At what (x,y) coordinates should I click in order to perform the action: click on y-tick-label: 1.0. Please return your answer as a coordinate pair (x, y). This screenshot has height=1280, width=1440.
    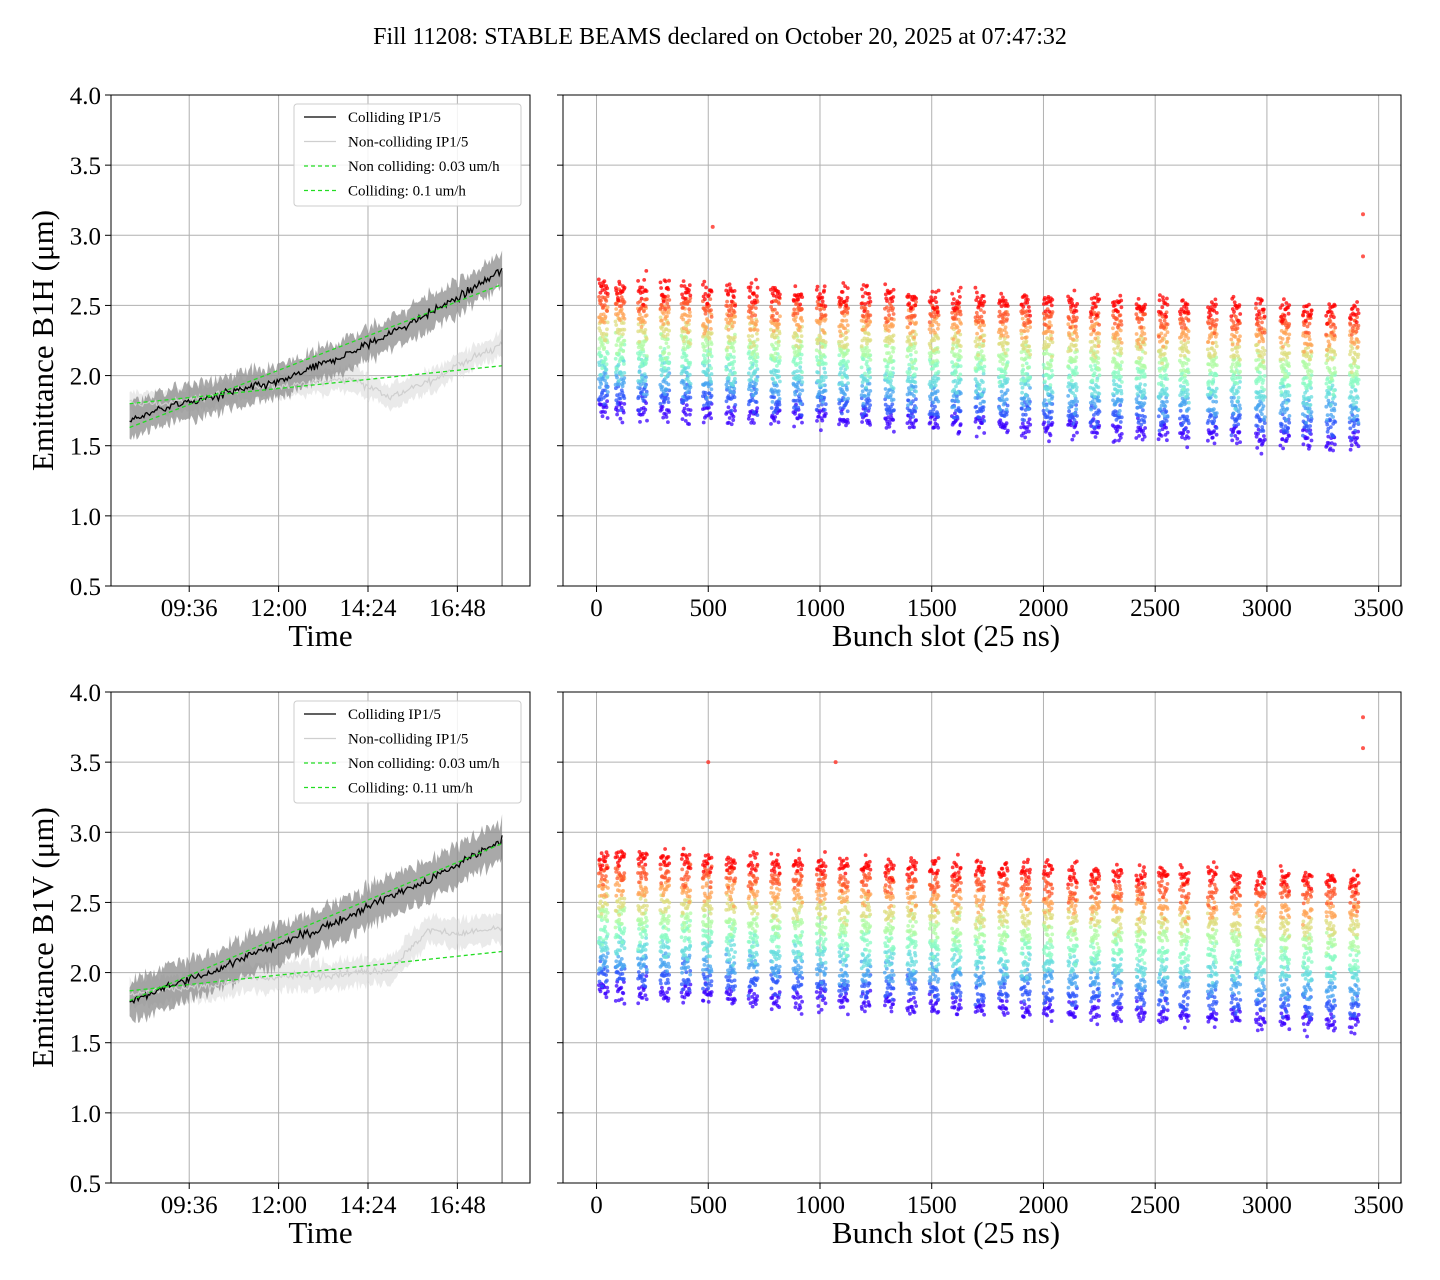
    Looking at the image, I should click on (85, 517).